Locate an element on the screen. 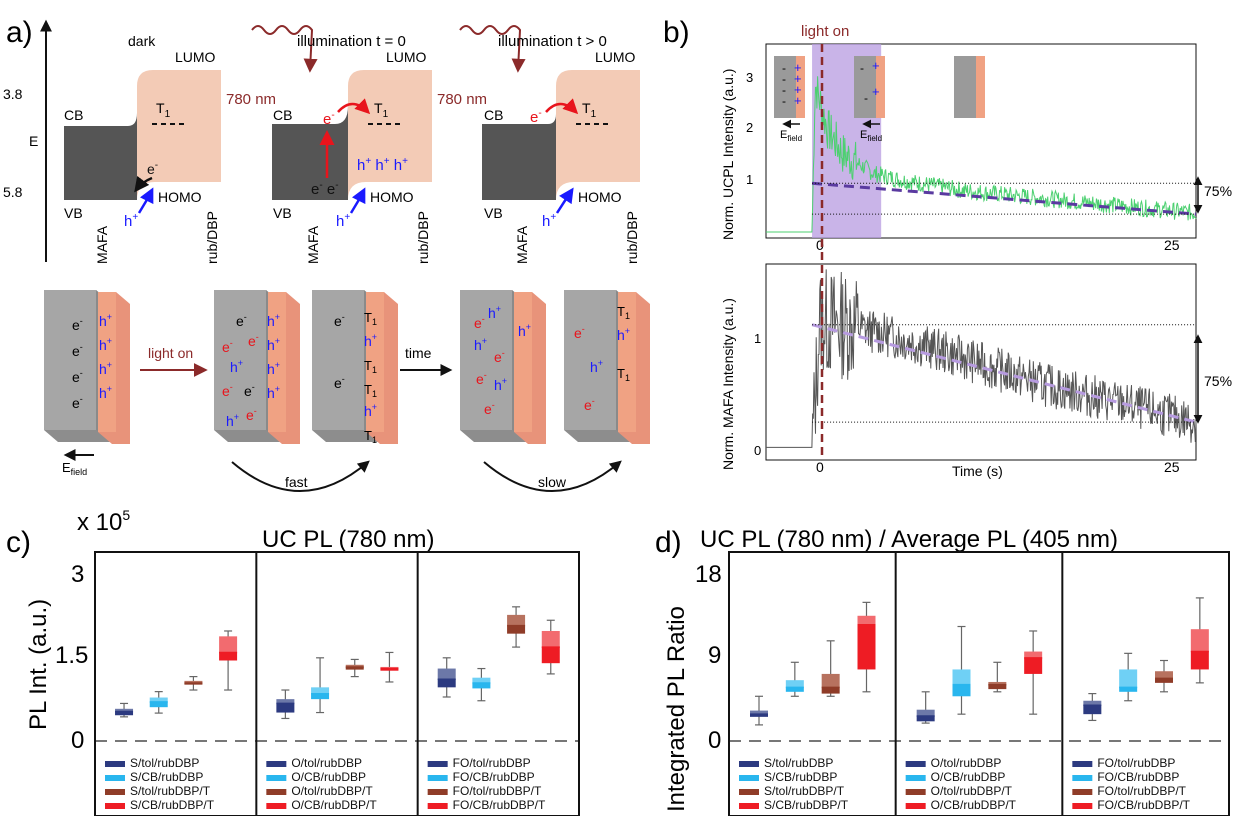  legend-label: S/tol/rubDBP is located at coordinates (798, 763).